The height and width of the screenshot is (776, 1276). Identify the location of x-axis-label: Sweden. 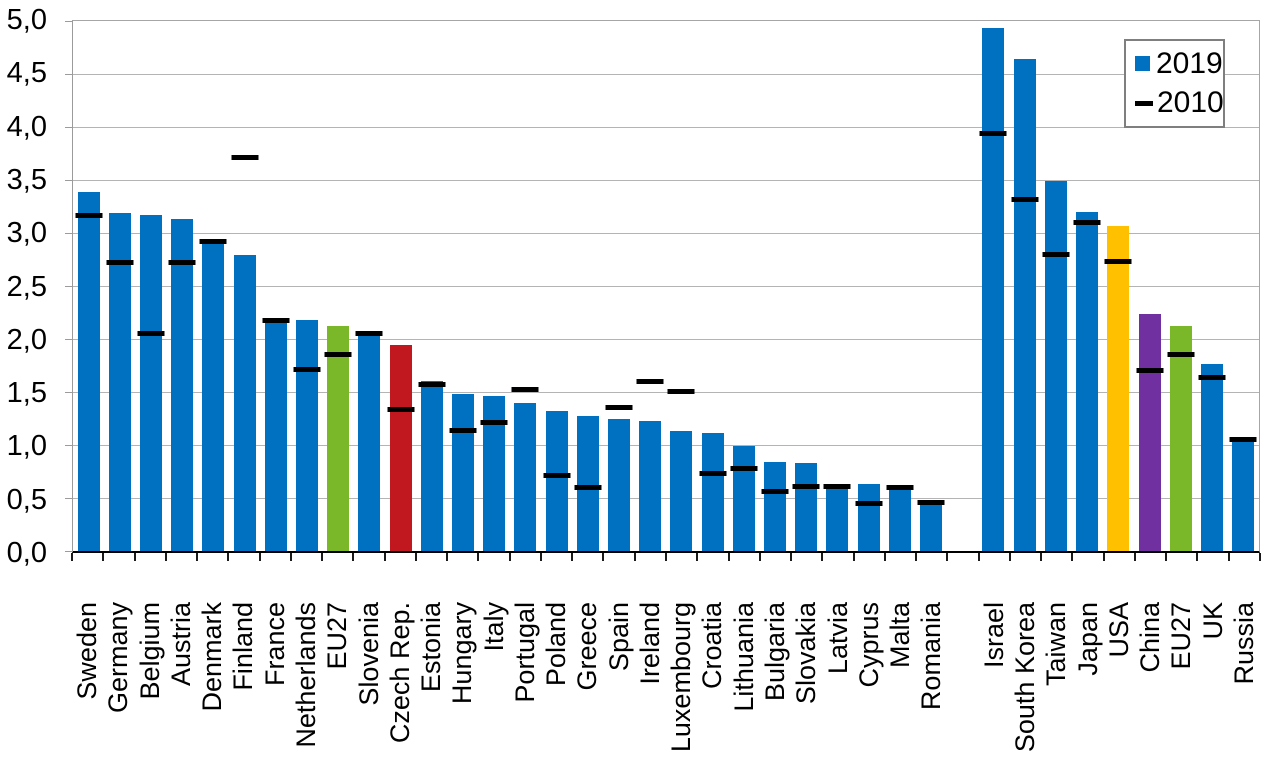
(87, 651).